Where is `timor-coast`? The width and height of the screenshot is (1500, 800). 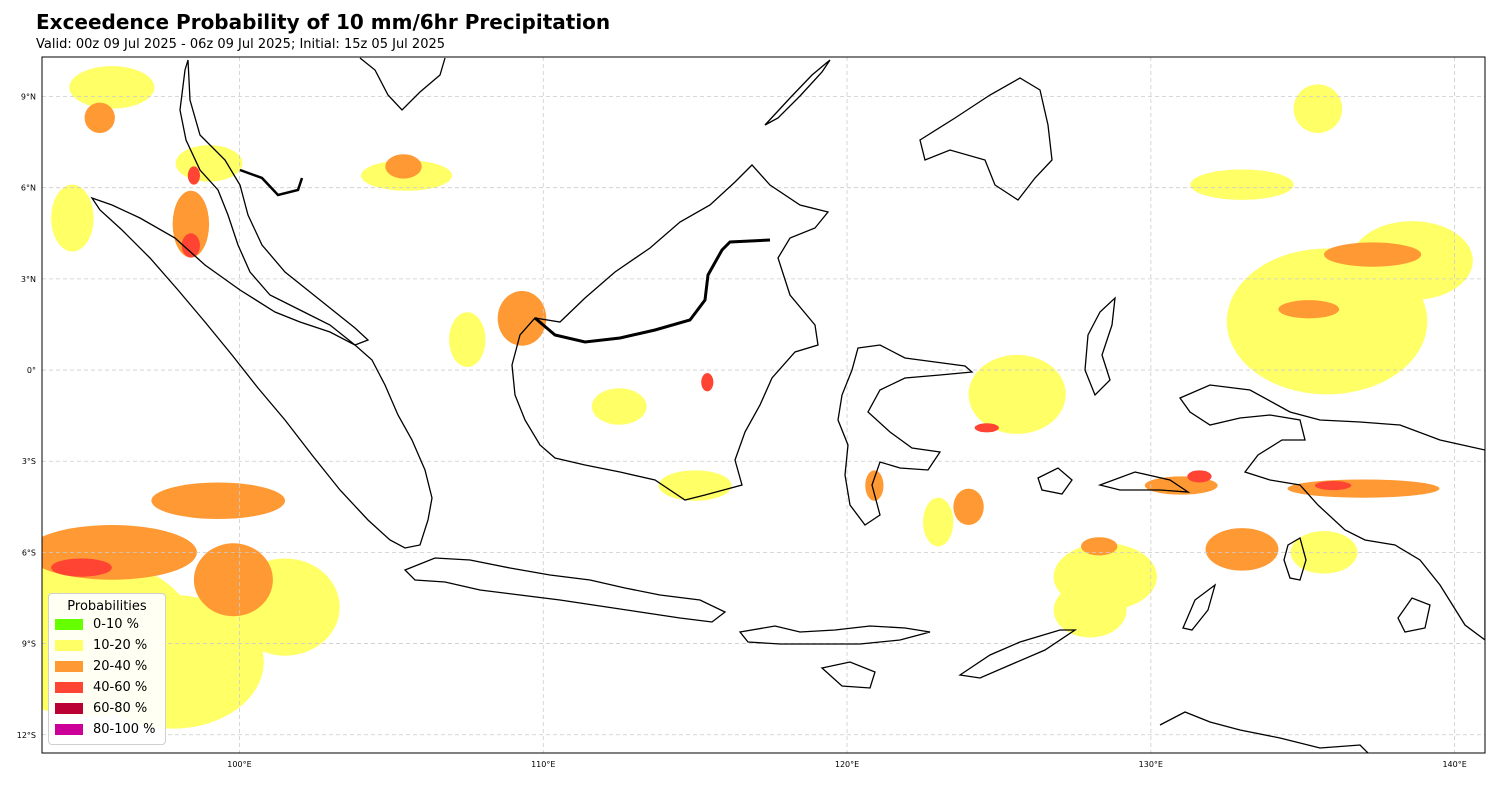 timor-coast is located at coordinates (1018, 654).